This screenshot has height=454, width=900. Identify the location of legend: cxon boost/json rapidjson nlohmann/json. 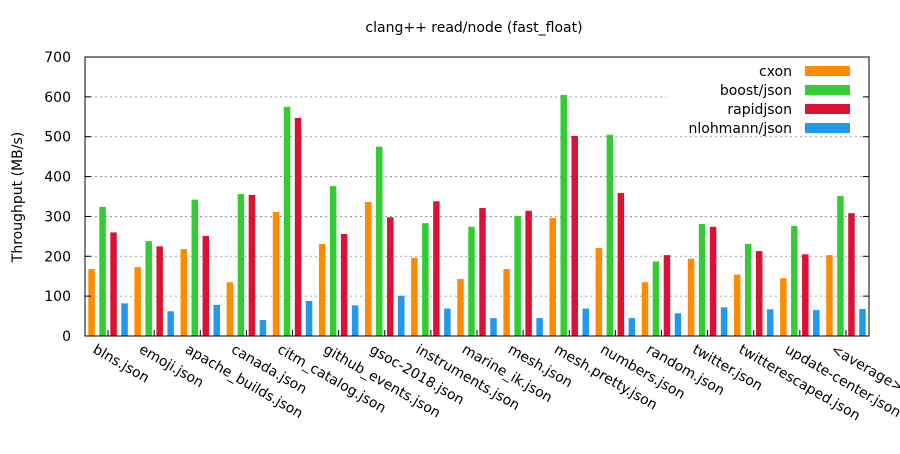
(769, 100).